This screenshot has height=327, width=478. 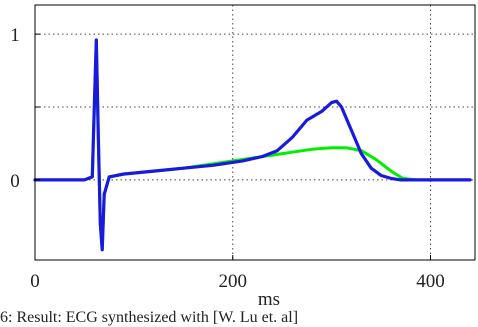 What do you see at coordinates (15, 35) in the screenshot?
I see `y-tick-label-2: 1` at bounding box center [15, 35].